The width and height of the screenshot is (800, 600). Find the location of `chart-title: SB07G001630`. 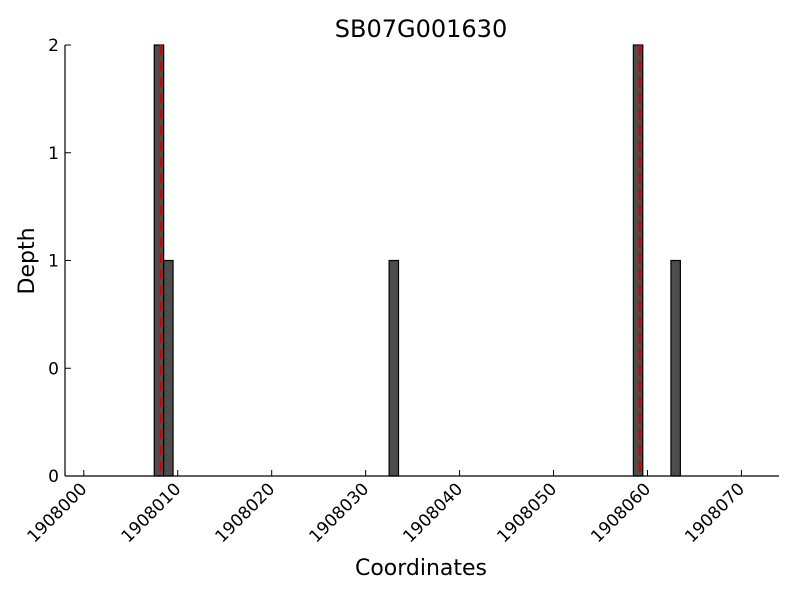

chart-title: SB07G001630 is located at coordinates (421, 29).